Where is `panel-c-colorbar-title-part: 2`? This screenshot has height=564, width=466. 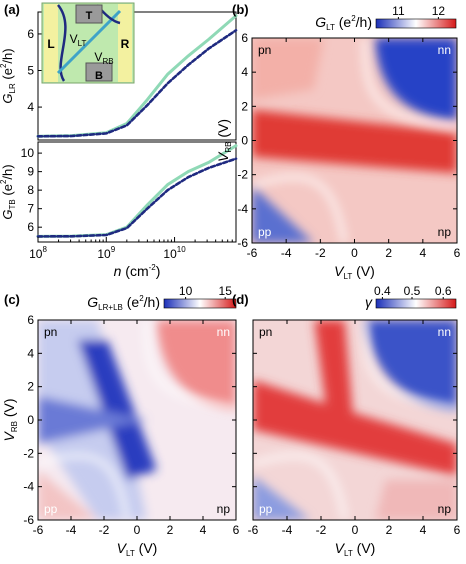 panel-c-colorbar-title-part: 2 is located at coordinates (141, 298).